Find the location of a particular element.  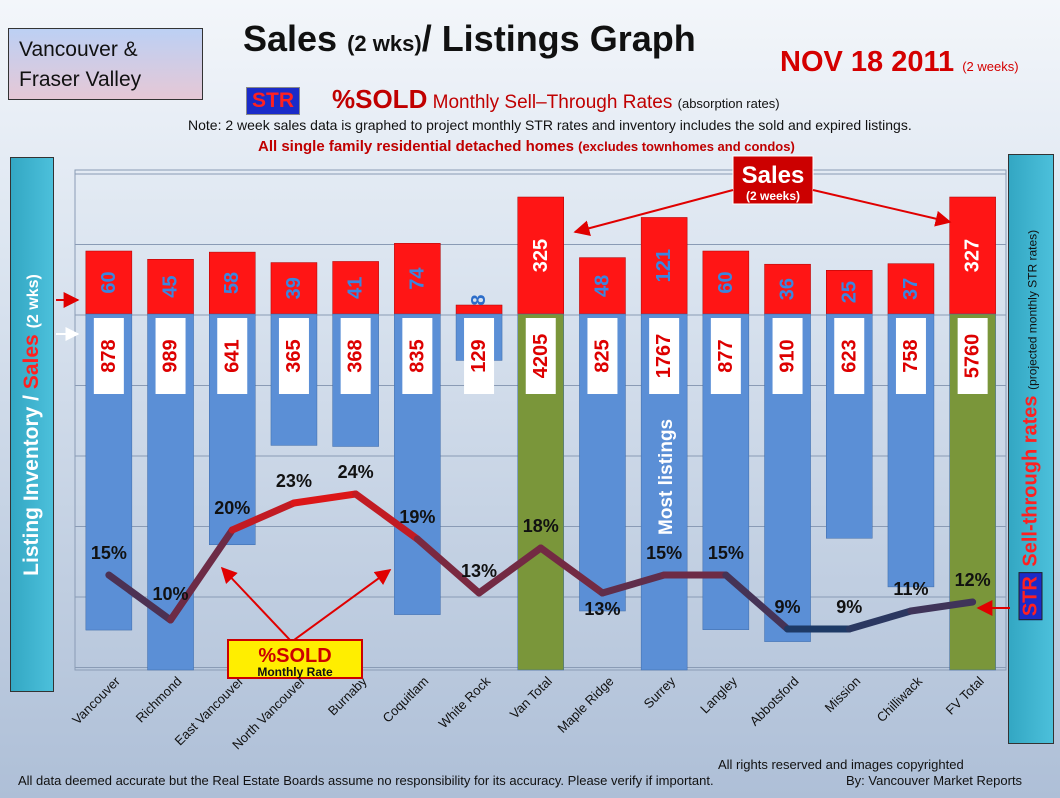

region-line-1: Vancouver & is located at coordinates (78, 49).